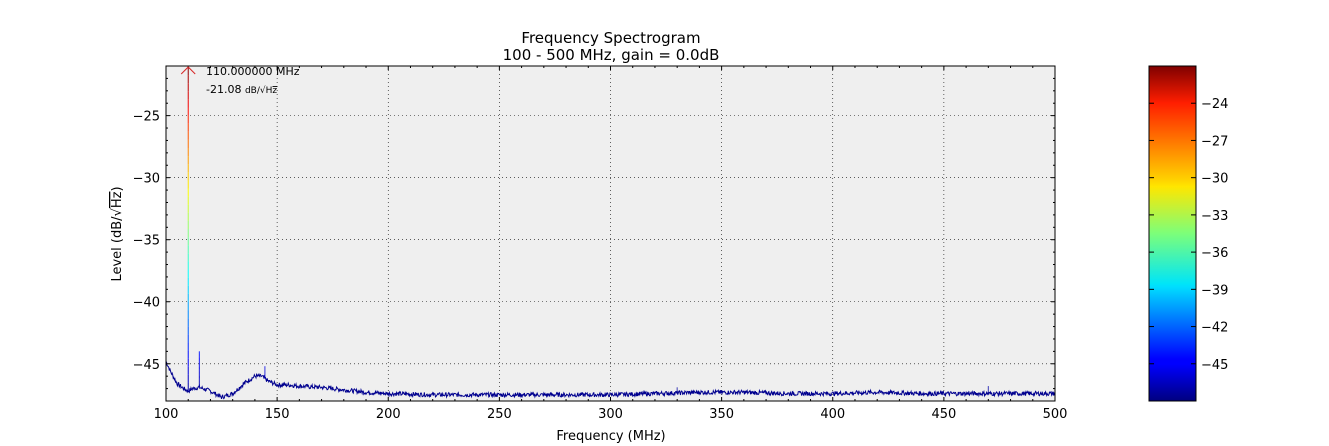 This screenshot has height=446, width=1329. Describe the element at coordinates (117, 188) in the screenshot. I see `y-axis-title-suffix: )` at that location.